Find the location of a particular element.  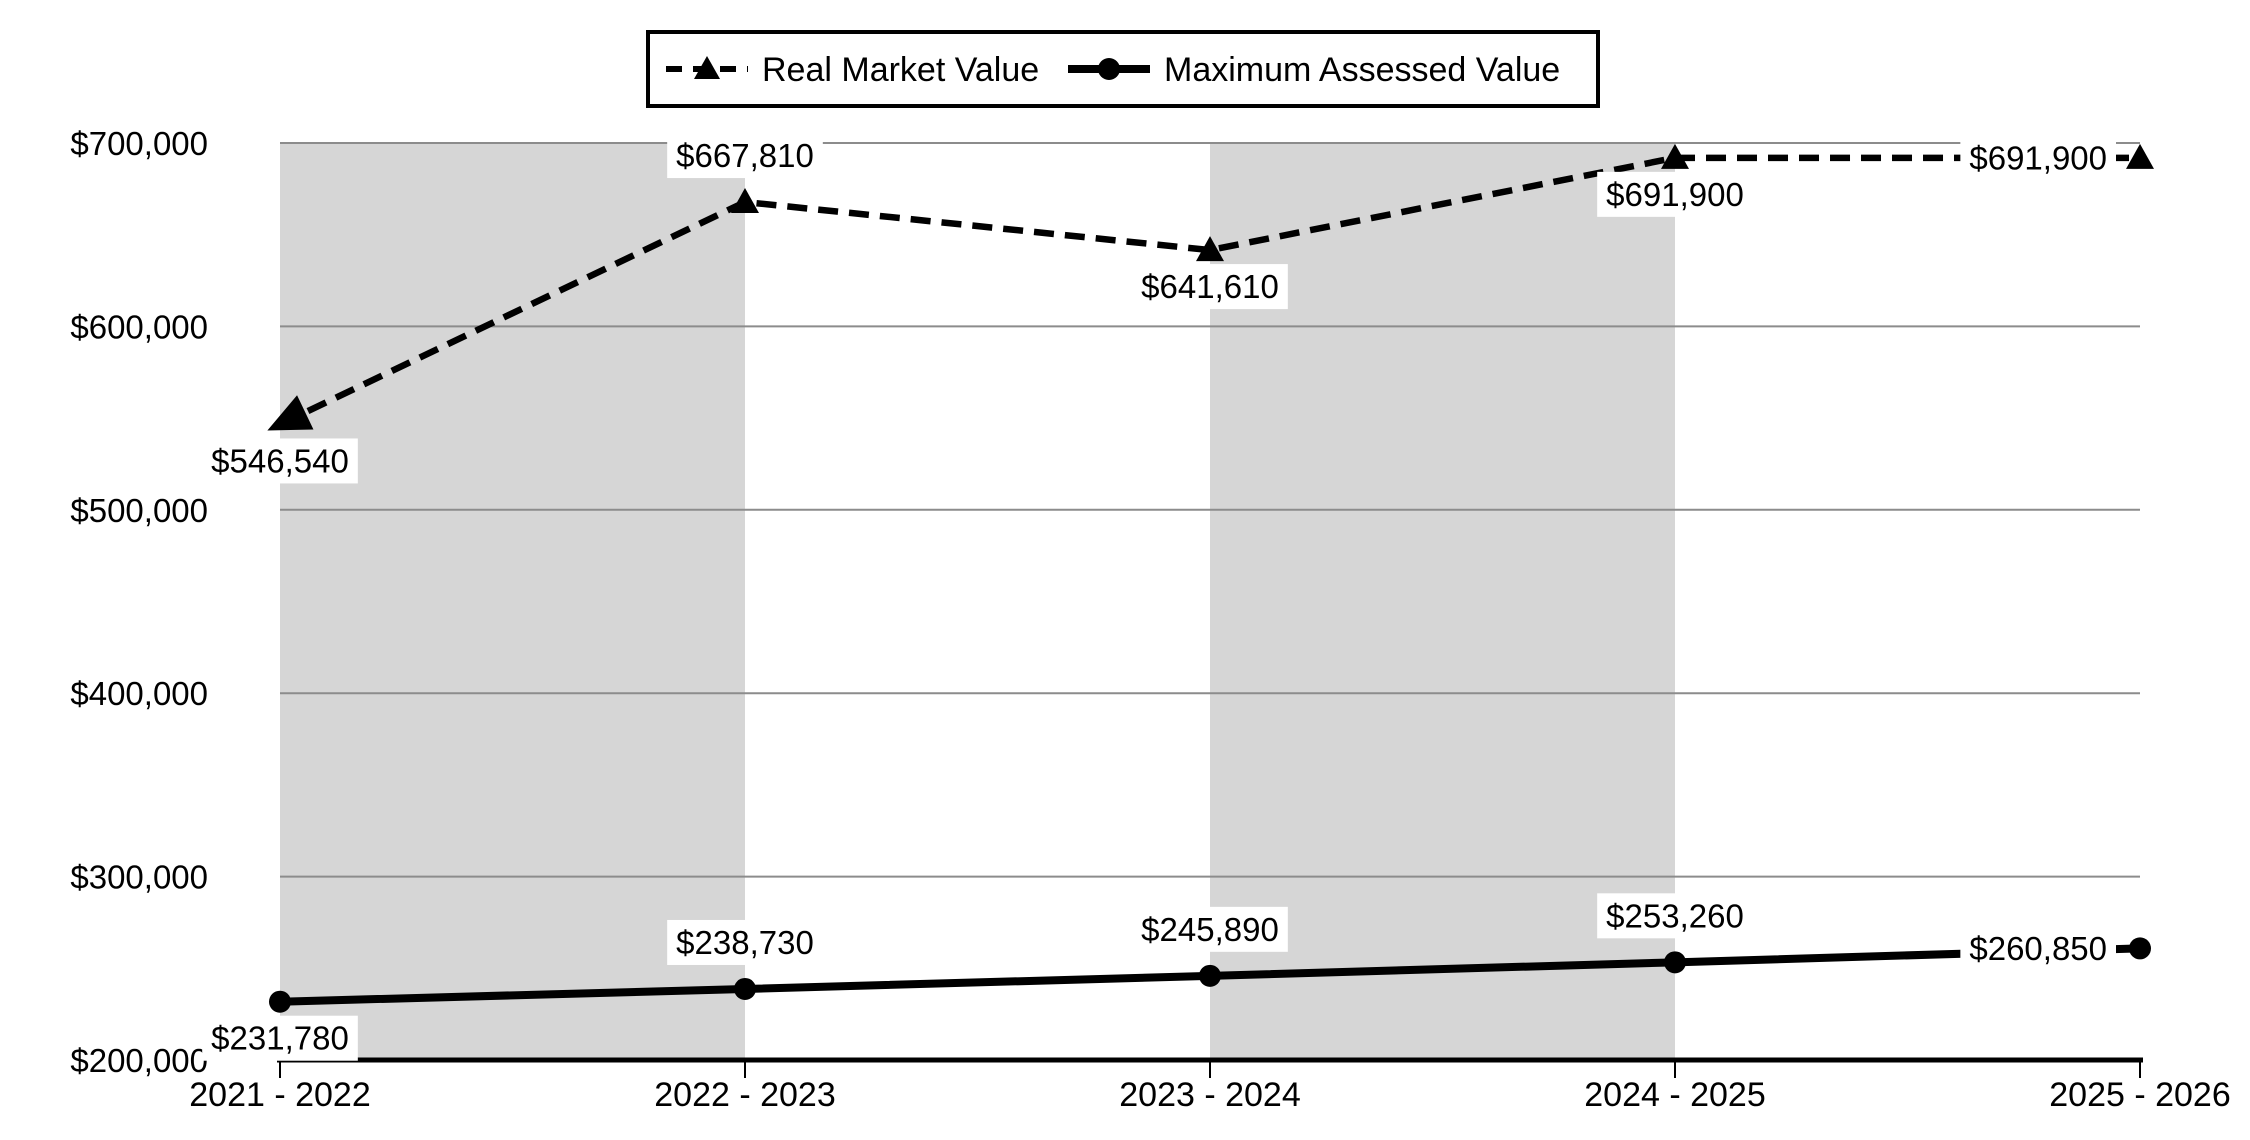

data-label: $253,260 is located at coordinates (1675, 915).